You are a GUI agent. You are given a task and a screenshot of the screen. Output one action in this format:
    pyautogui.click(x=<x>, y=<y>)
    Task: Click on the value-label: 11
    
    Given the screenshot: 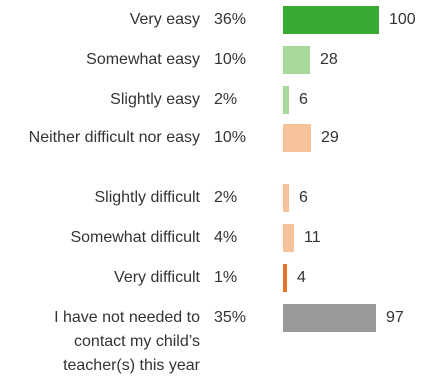 What is the action you would take?
    pyautogui.click(x=312, y=237)
    